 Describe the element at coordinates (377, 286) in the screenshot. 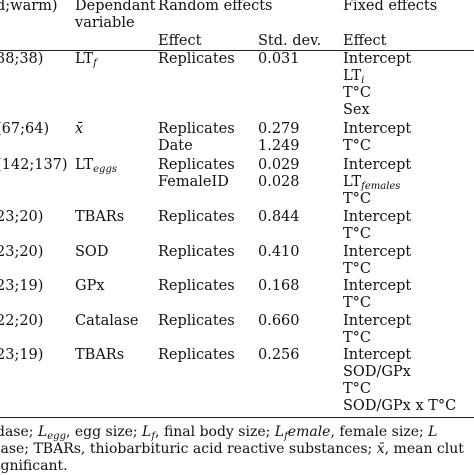

I see `row-6-fixed-1: Intercept` at that location.